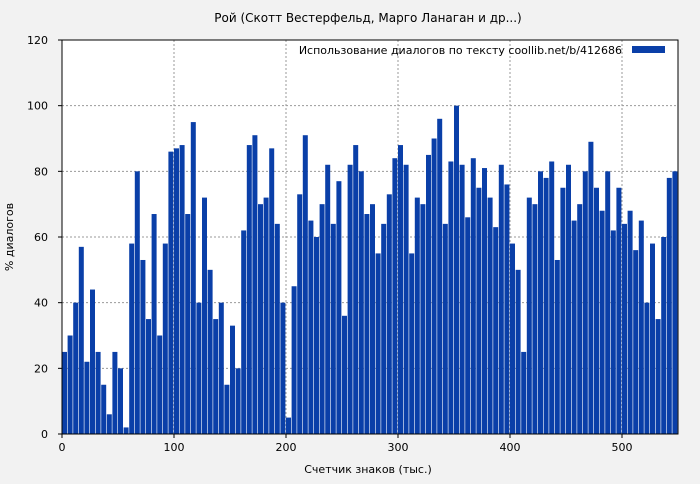 This screenshot has height=484, width=700. I want to click on x-tick-label: 200, so click(286, 447).